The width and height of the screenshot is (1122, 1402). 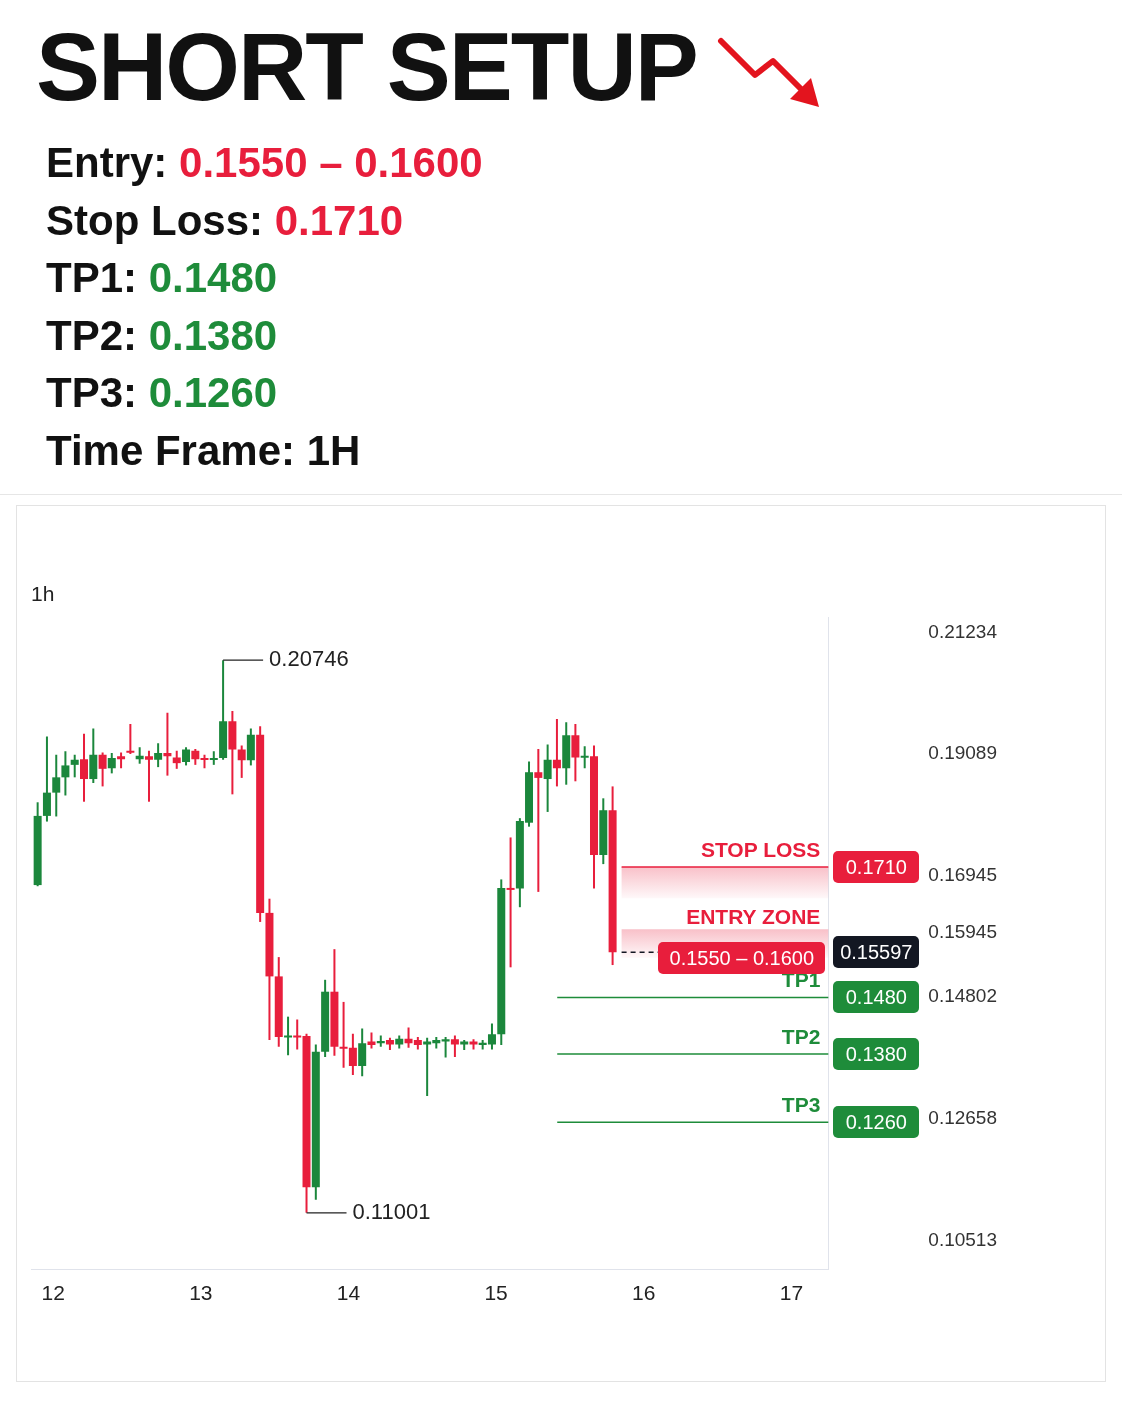 I want to click on annotation: 0.1550 – 0.1600, so click(x=742, y=957).